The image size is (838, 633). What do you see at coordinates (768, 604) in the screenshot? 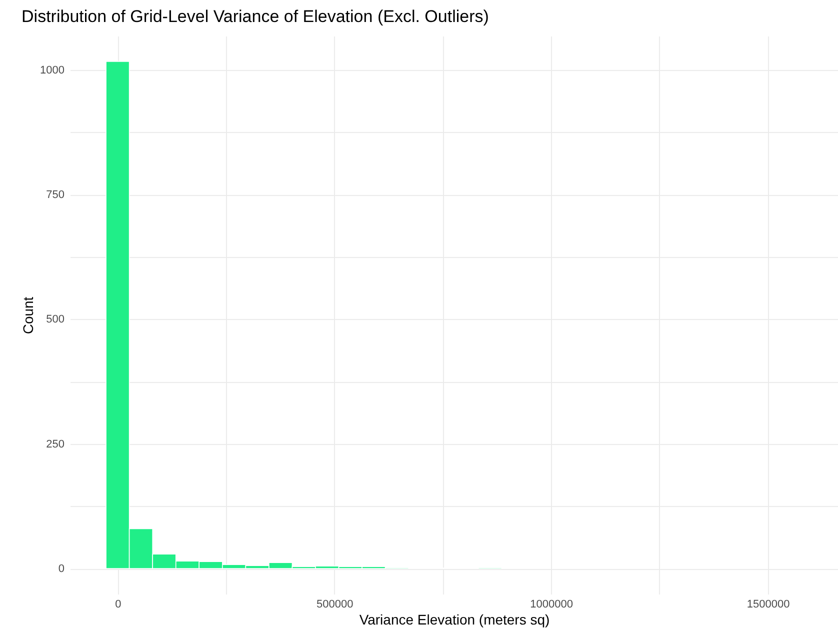
I see `x-tick-label: 1500000` at bounding box center [768, 604].